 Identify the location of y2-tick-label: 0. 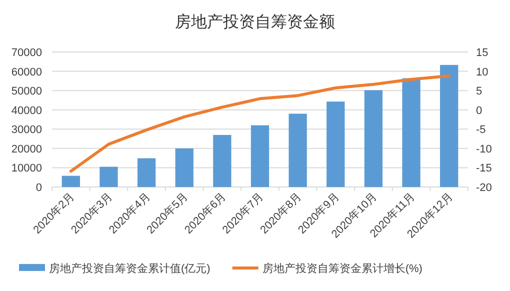
(479, 110).